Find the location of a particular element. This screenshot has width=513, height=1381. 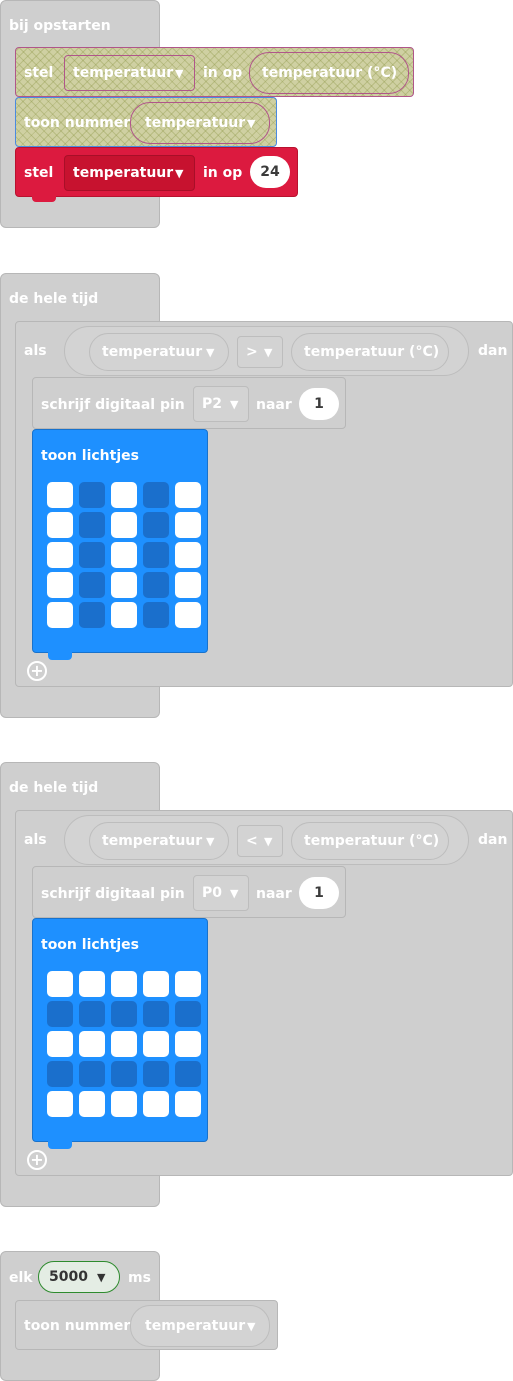

show-number-block: toon nummer temperatuur ▼ is located at coordinates (146, 122).